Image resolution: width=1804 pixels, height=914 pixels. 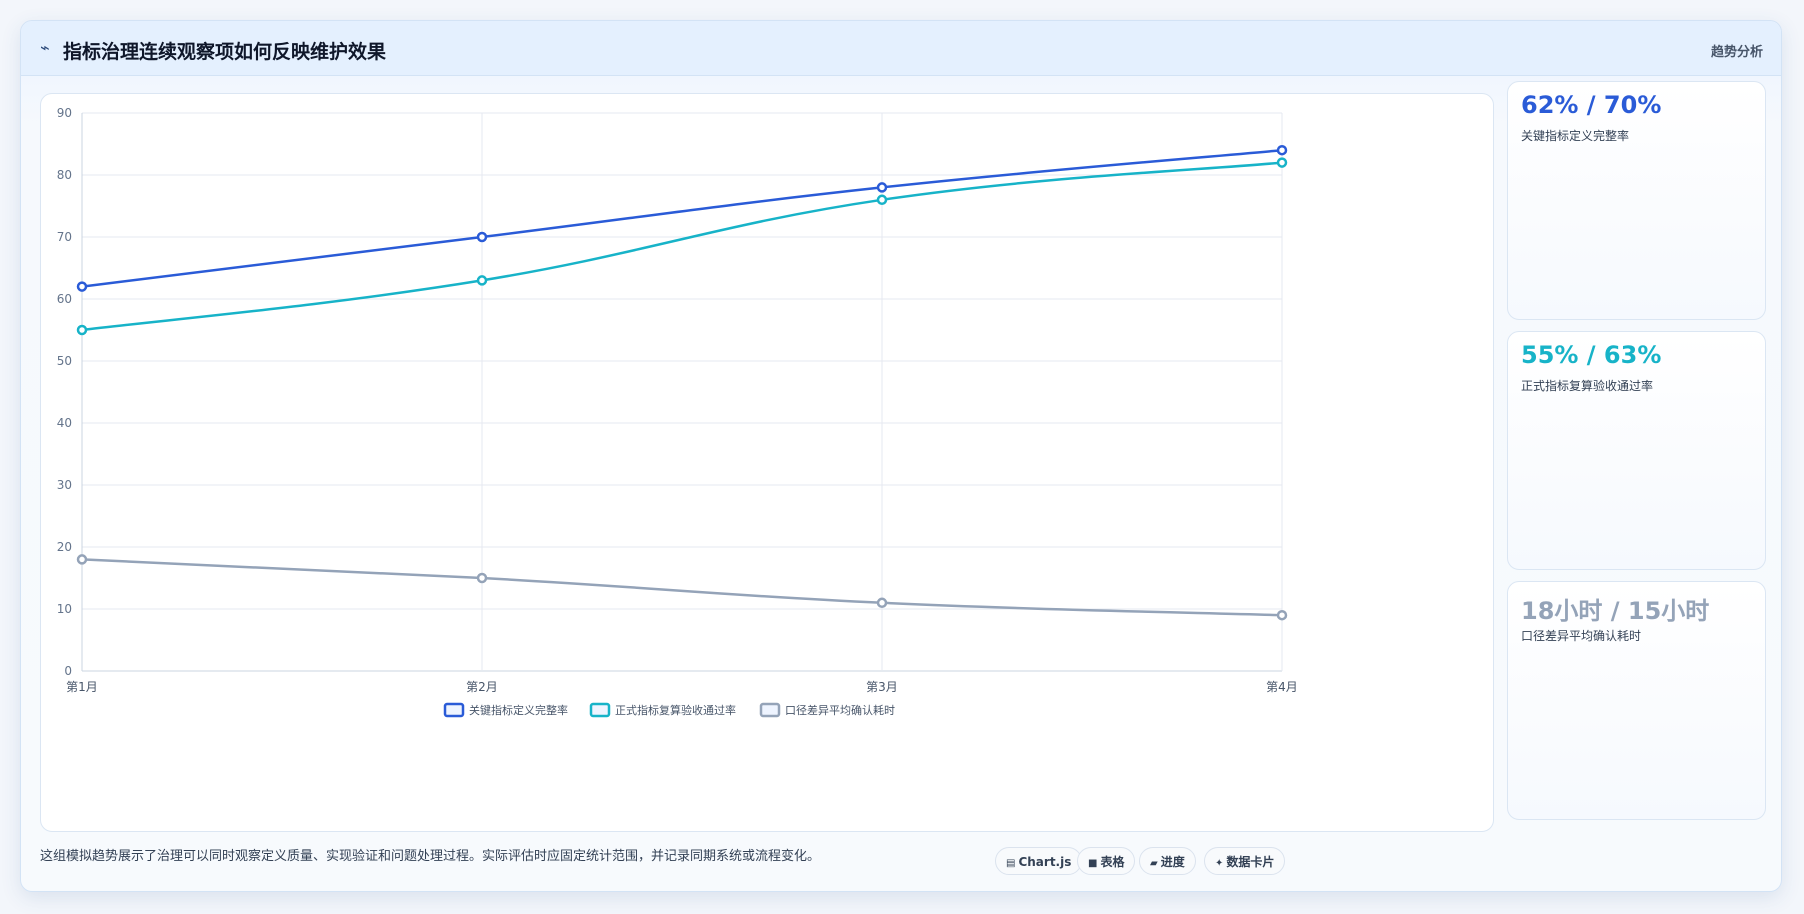 What do you see at coordinates (45, 47) in the screenshot?
I see `trend-line-icon: ⌁` at bounding box center [45, 47].